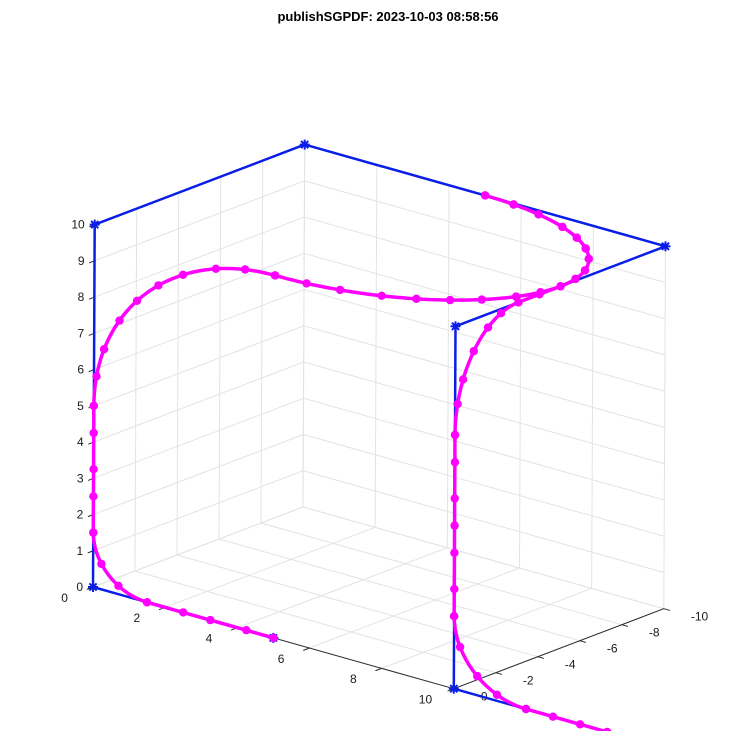  What do you see at coordinates (79, 551) in the screenshot?
I see `z-tick-label: 1` at bounding box center [79, 551].